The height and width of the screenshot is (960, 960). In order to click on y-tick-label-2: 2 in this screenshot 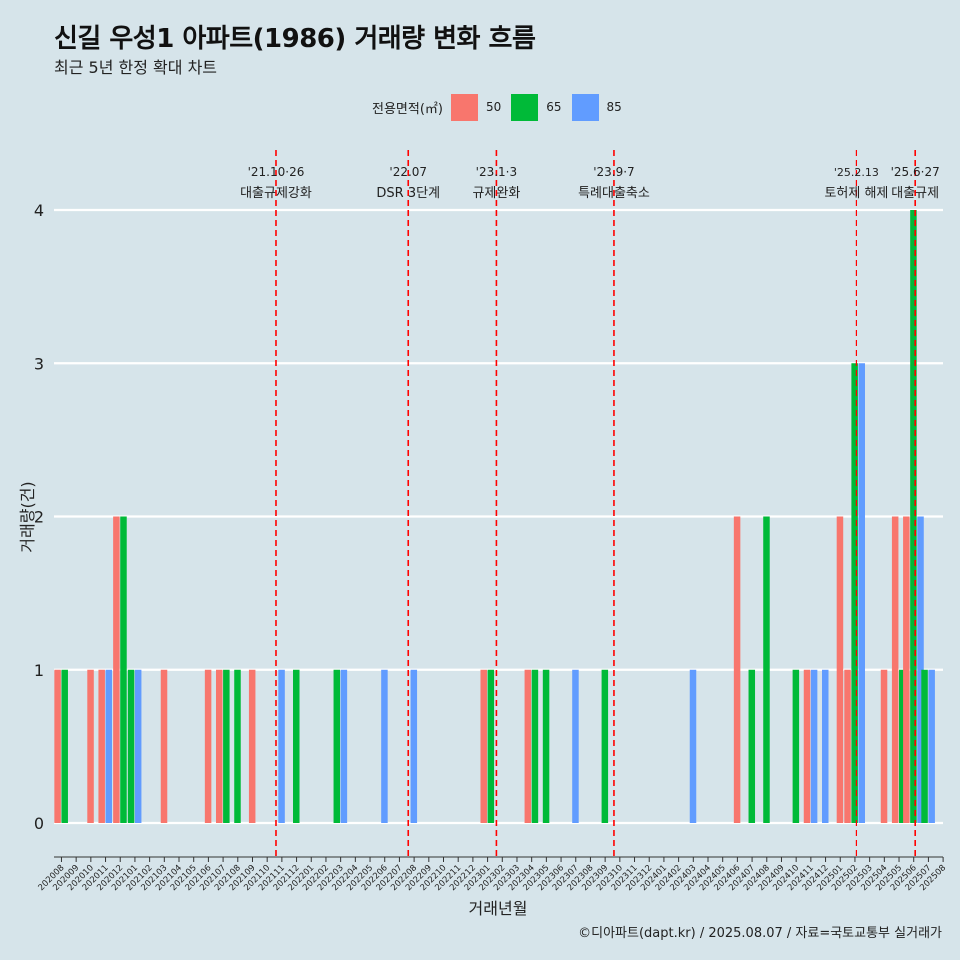, I will do `click(39, 517)`.